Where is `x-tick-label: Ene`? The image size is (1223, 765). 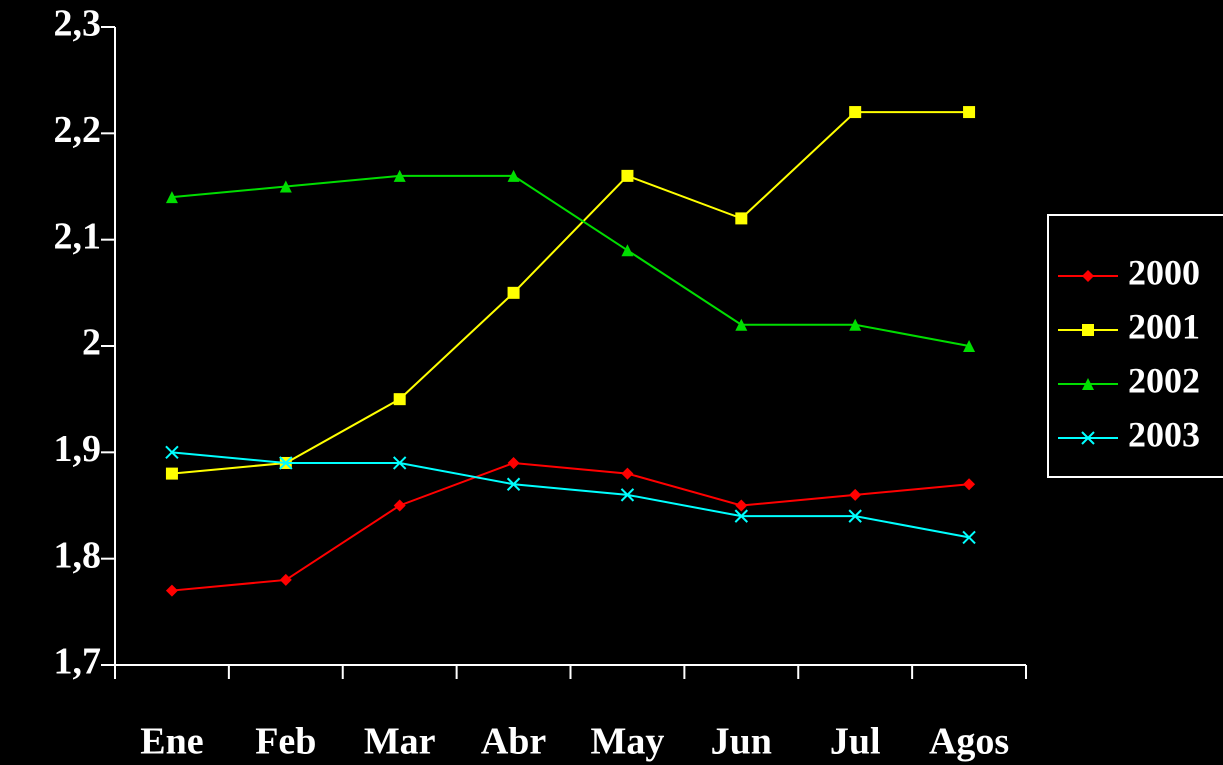 x-tick-label: Ene is located at coordinates (171, 742).